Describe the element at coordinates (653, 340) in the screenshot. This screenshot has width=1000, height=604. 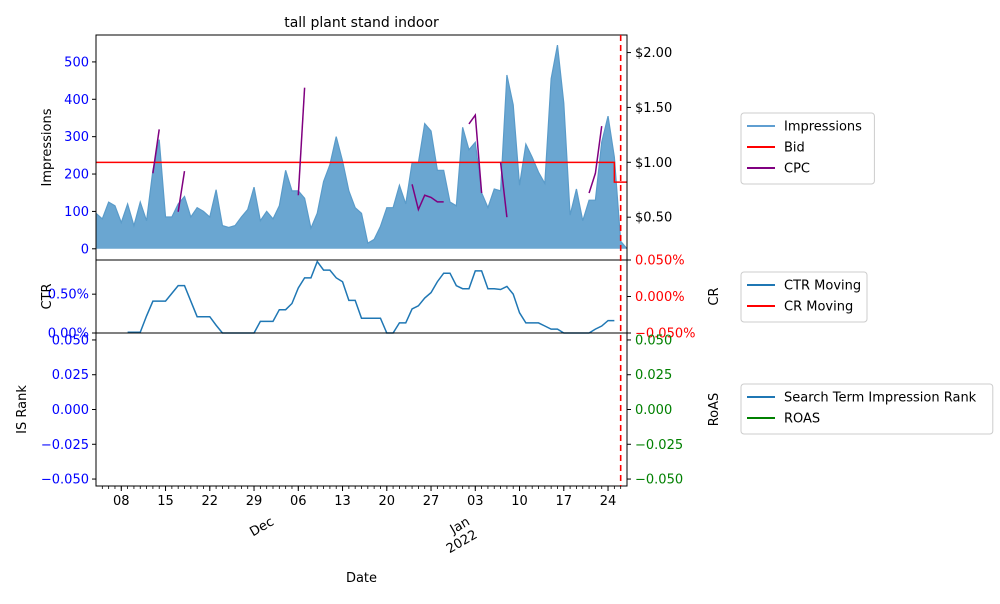
I see `y2-tick-label: 0.050` at that location.